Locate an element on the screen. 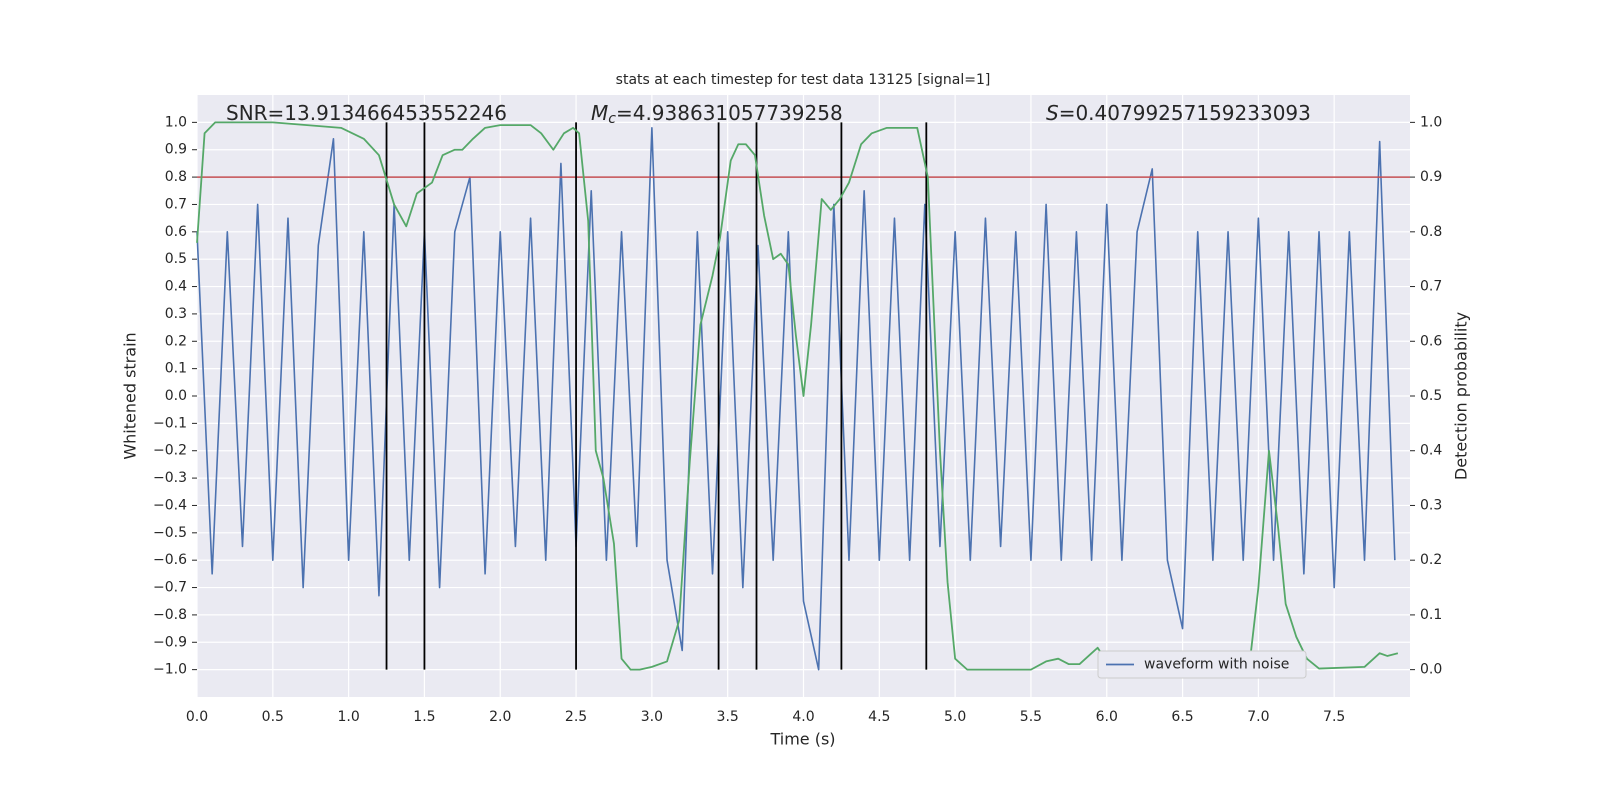 The image size is (1600, 800). y-tick-label: −0.1 is located at coordinates (170, 423).